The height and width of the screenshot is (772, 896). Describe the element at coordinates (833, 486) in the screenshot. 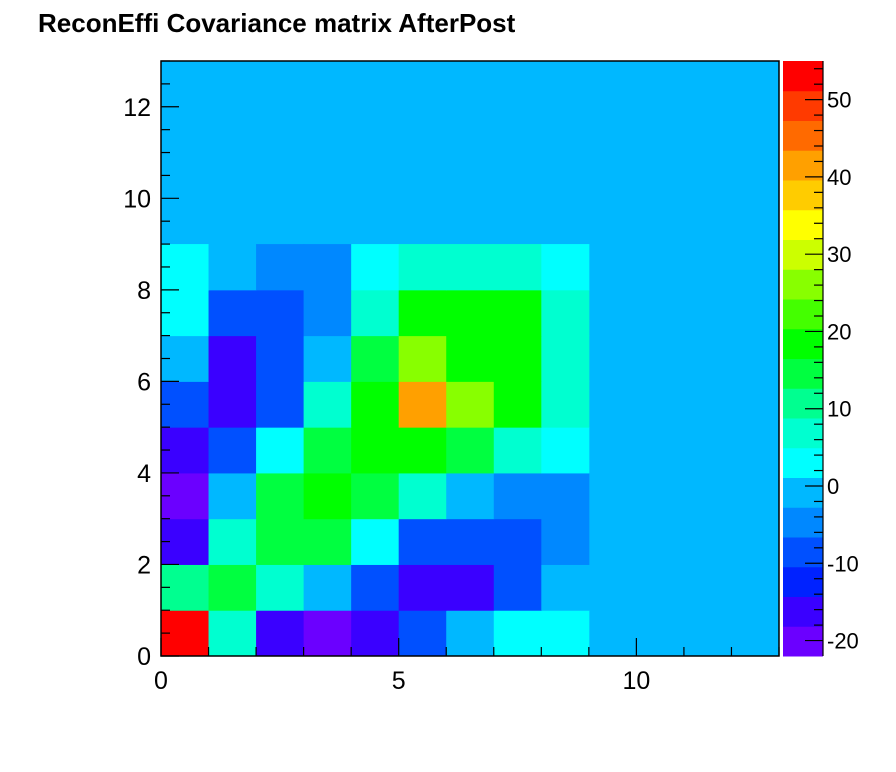

I see `colorbar-tick-label: 0` at that location.